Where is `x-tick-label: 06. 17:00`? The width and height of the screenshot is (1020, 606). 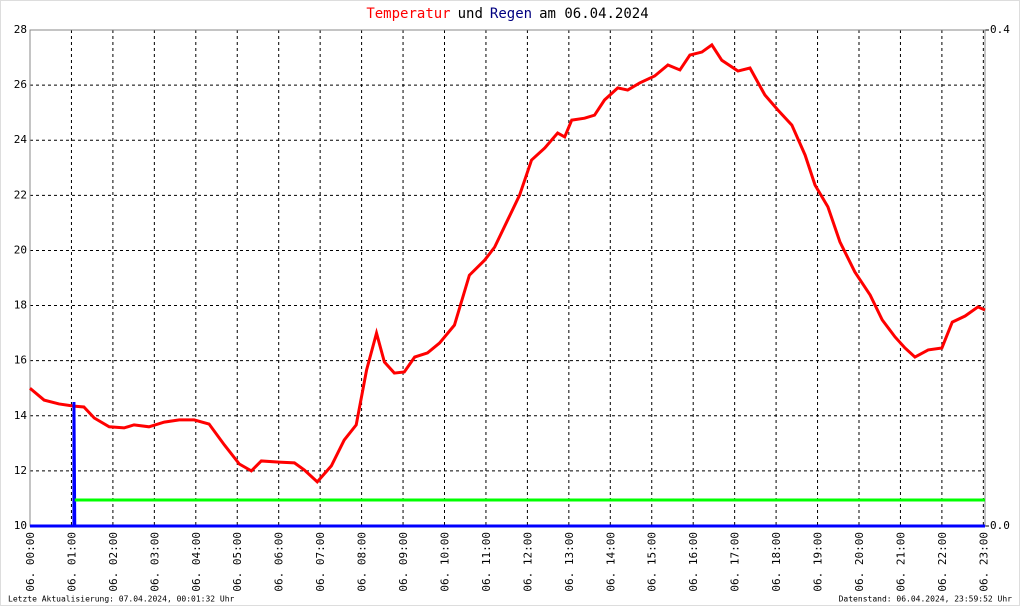
x-tick-label: 06. 17:00 is located at coordinates (735, 562).